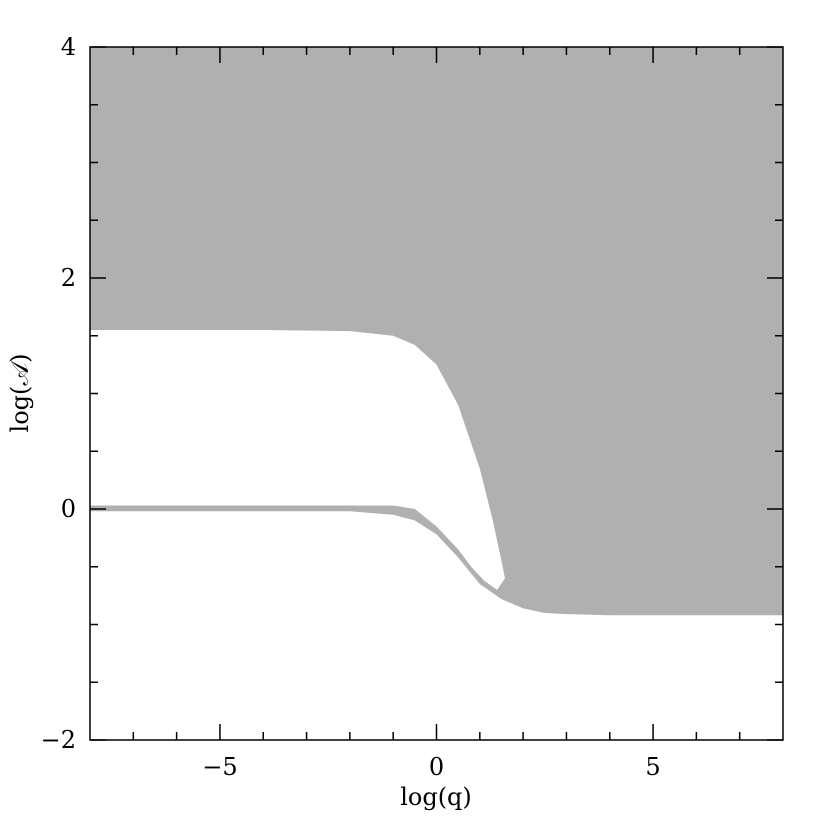  Describe the element at coordinates (436, 797) in the screenshot. I see `x-axis-label: log(q)` at that location.